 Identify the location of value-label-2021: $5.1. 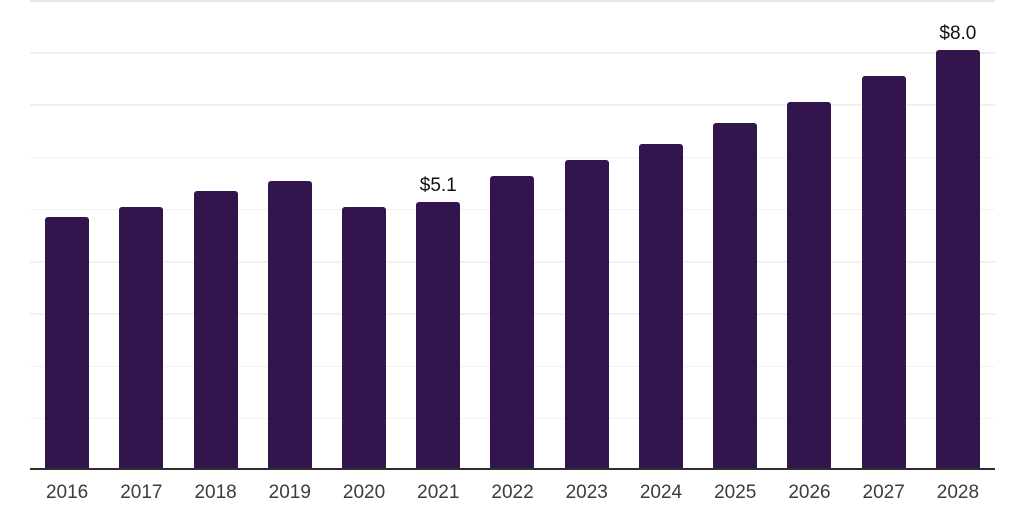
(438, 185).